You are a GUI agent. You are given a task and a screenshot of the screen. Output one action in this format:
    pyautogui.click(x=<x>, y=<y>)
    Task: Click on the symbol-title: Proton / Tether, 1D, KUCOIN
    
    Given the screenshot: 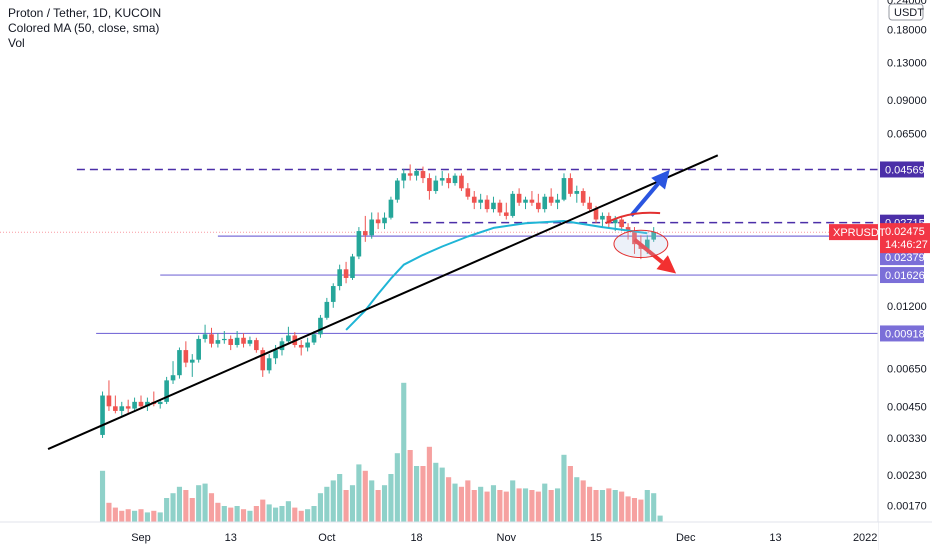 What is the action you would take?
    pyautogui.click(x=85, y=13)
    